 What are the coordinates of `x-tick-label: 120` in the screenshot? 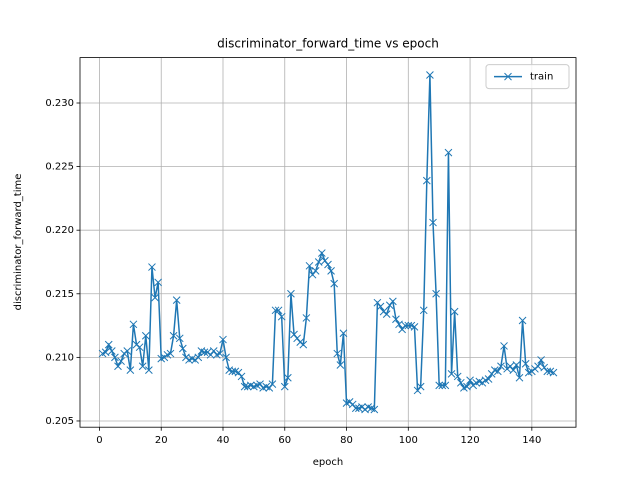 It's located at (470, 440).